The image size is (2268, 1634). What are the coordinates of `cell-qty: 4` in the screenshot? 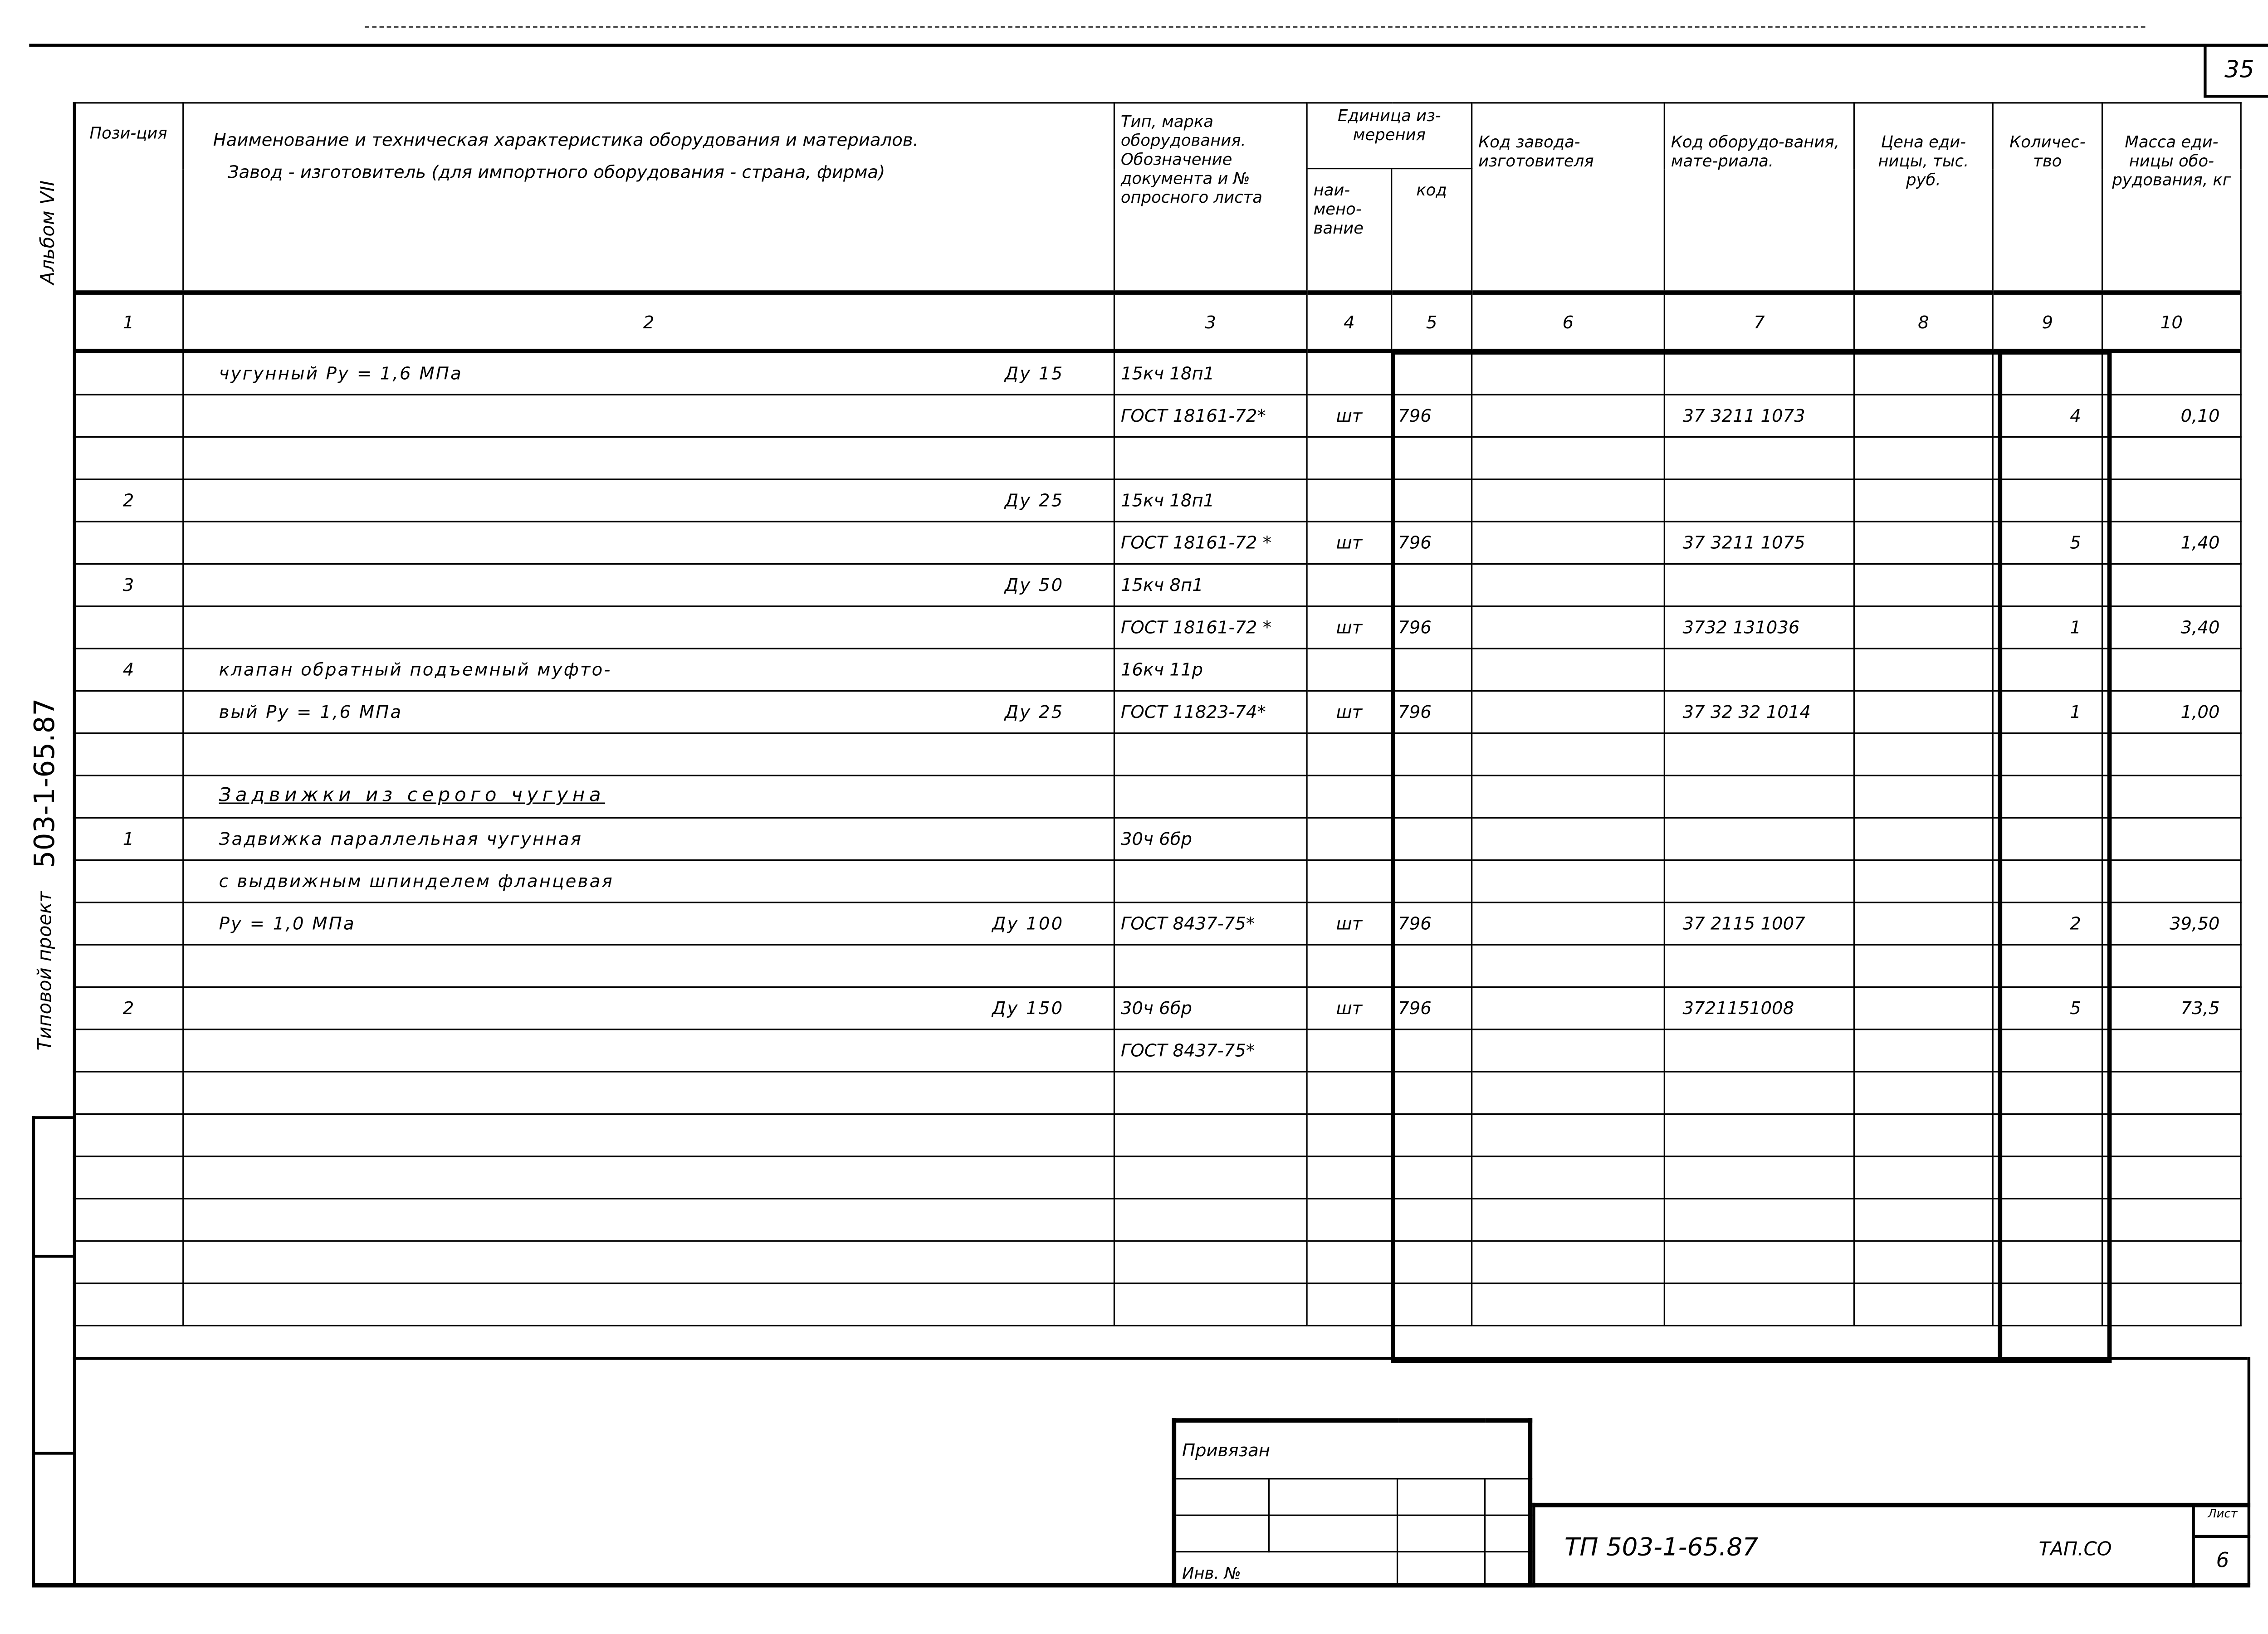 It's located at (2048, 416).